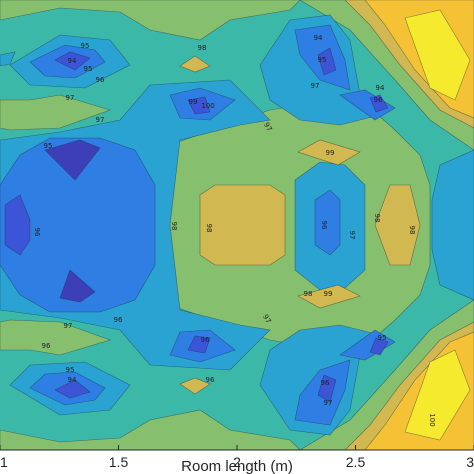 The width and height of the screenshot is (474, 474). What do you see at coordinates (356, 462) in the screenshot?
I see `x-tick-label: 2.5` at bounding box center [356, 462].